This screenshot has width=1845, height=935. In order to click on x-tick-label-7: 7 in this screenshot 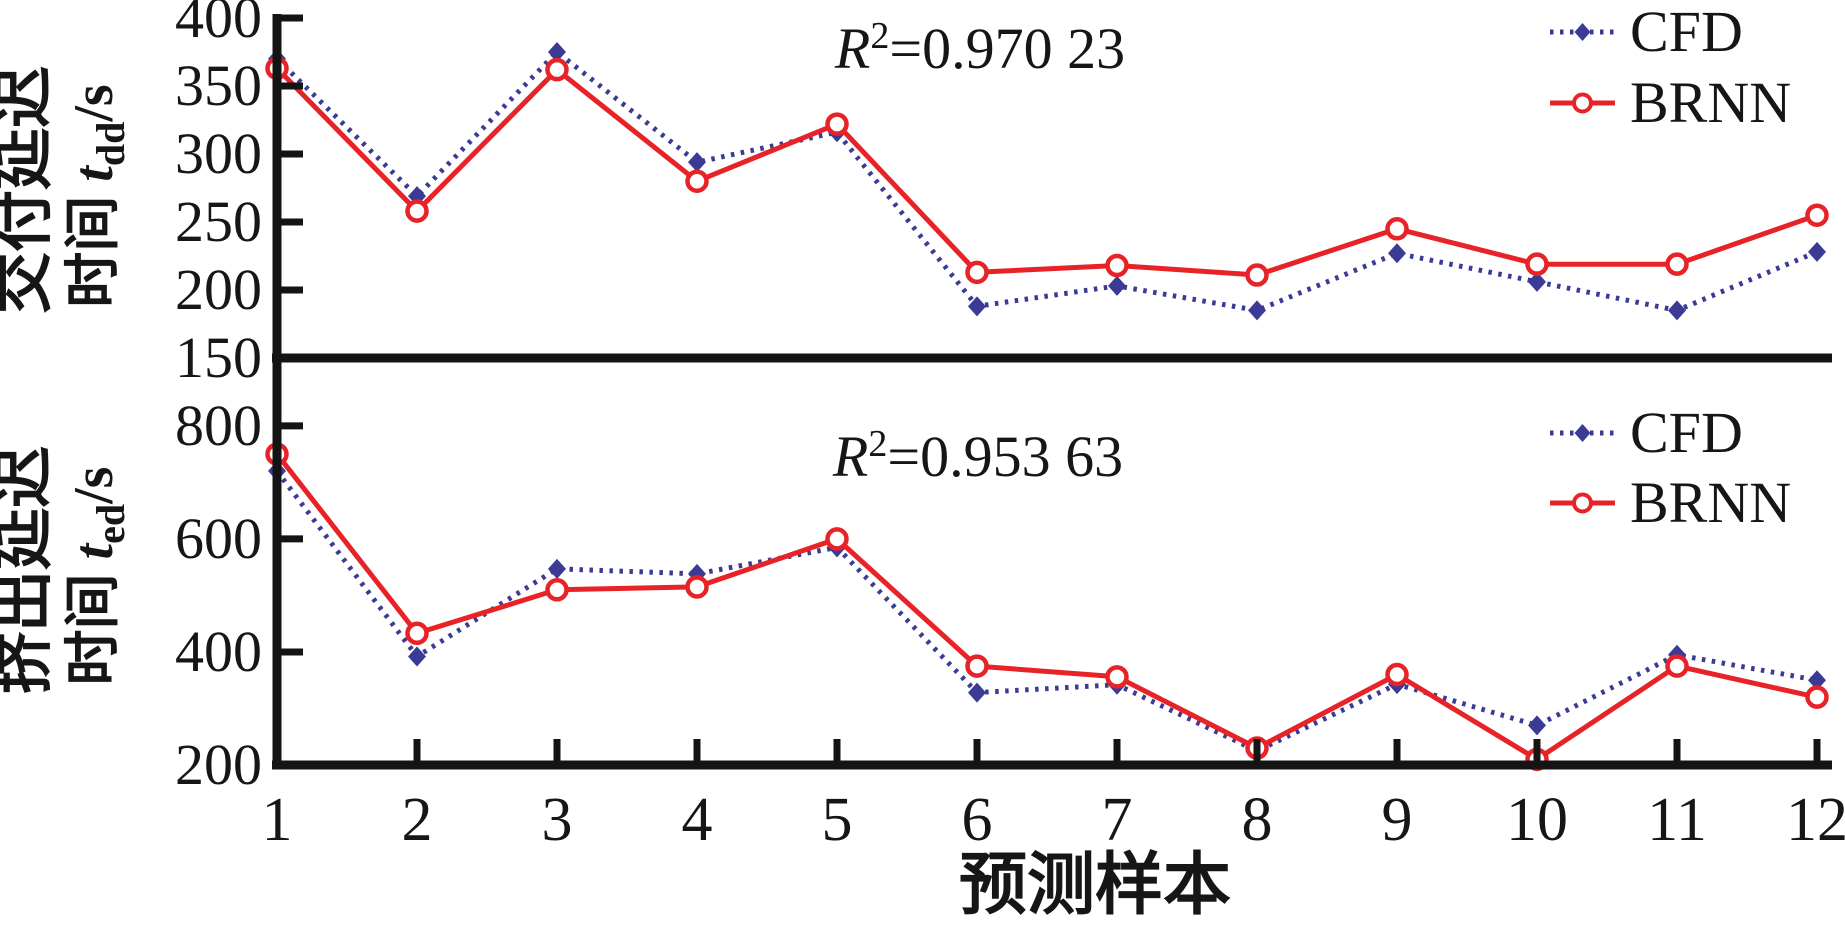, I will do `click(1117, 820)`.